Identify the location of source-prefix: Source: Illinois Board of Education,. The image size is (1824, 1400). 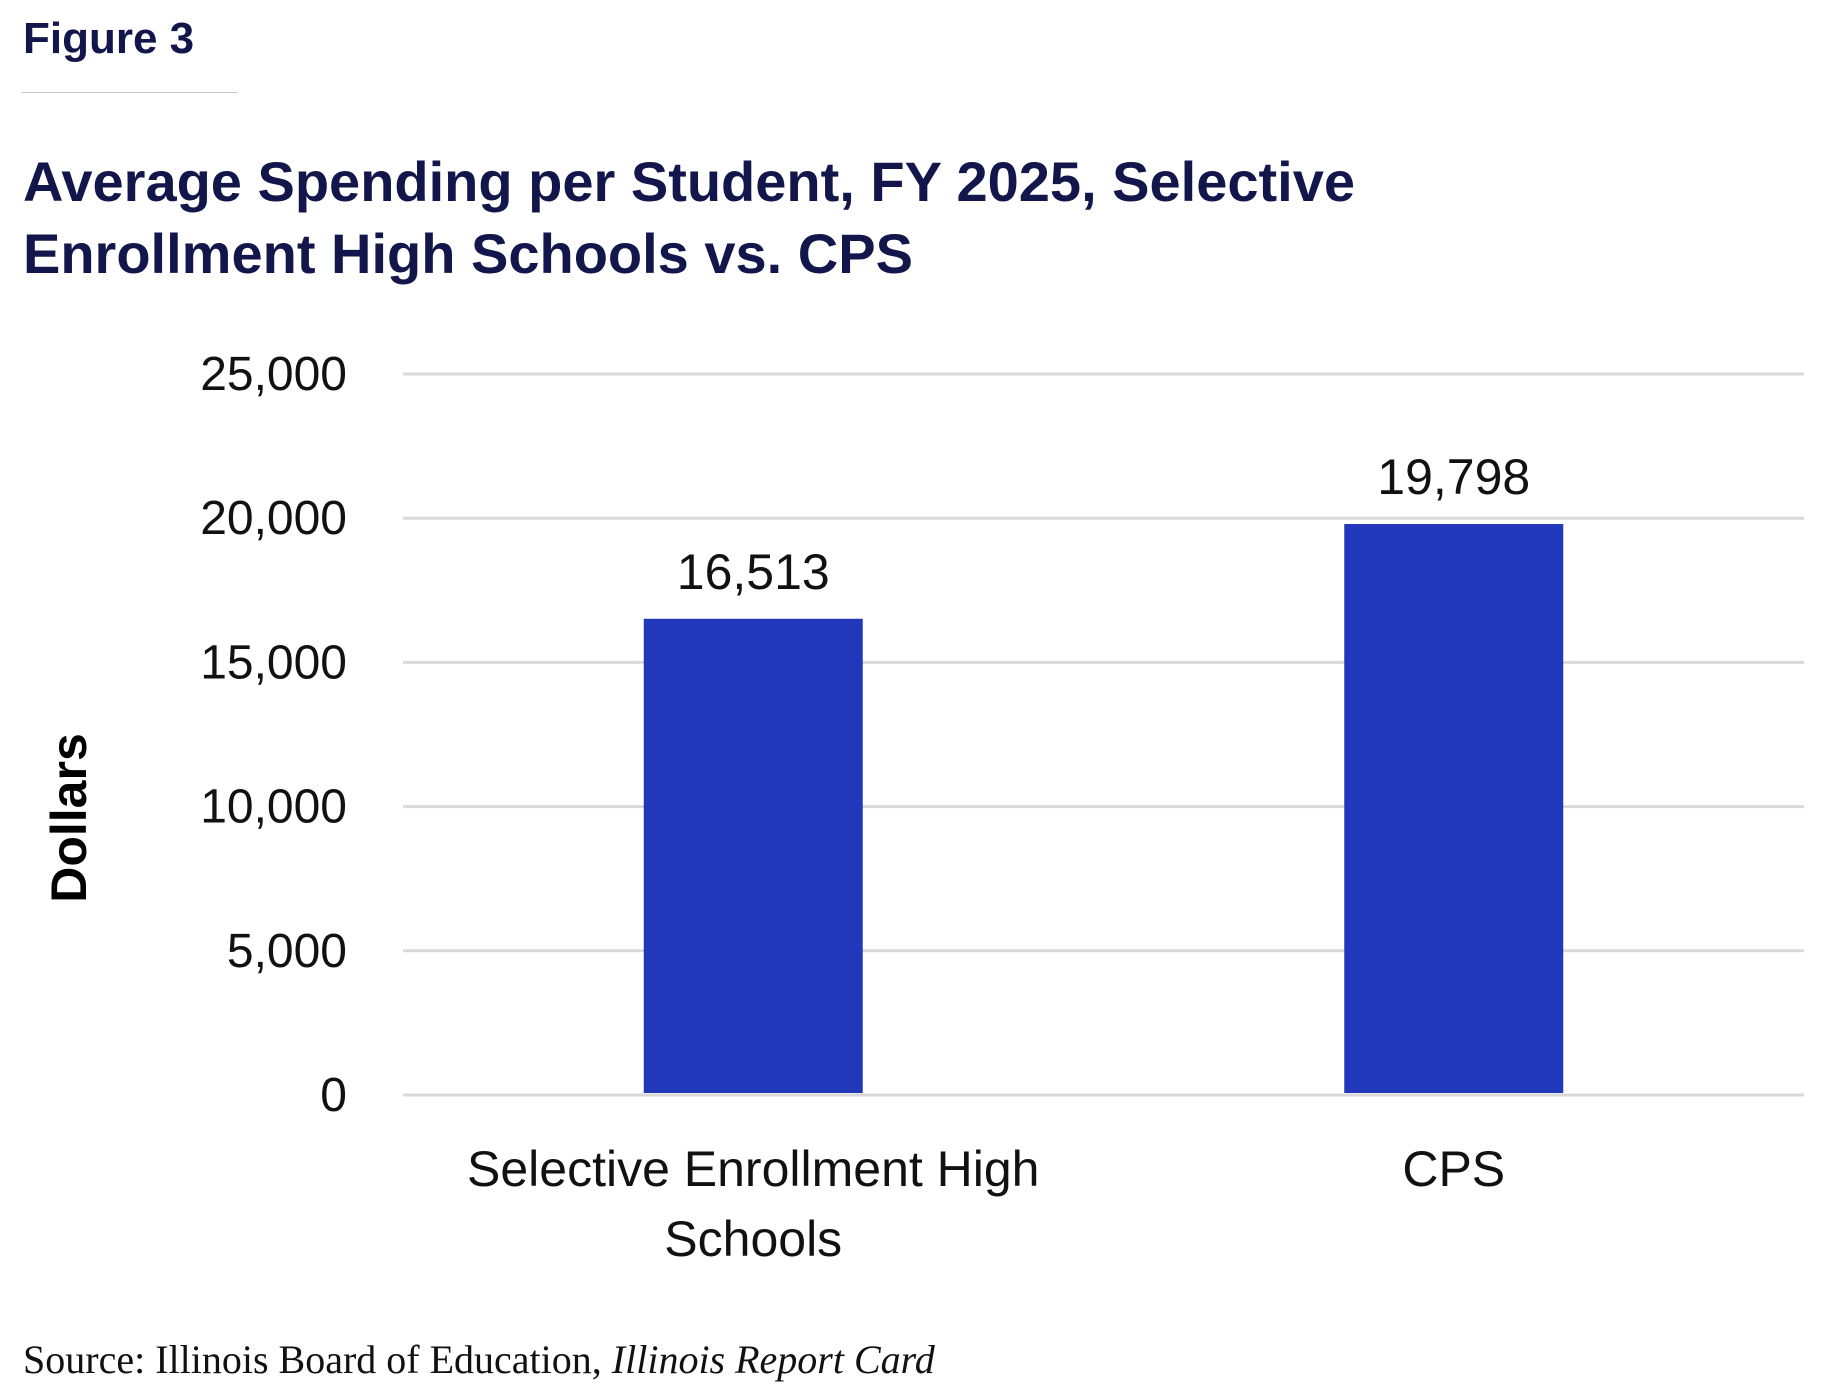
(317, 1359).